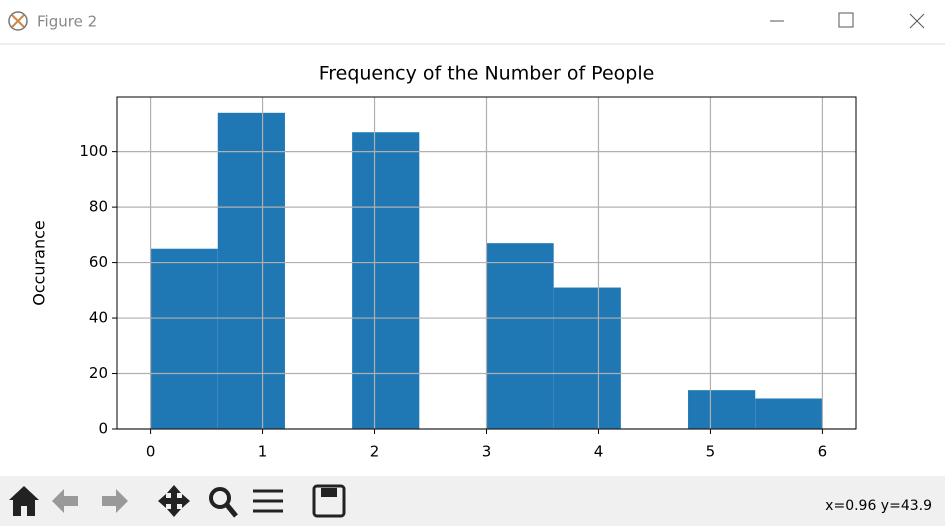  I want to click on home-button, so click(24, 501).